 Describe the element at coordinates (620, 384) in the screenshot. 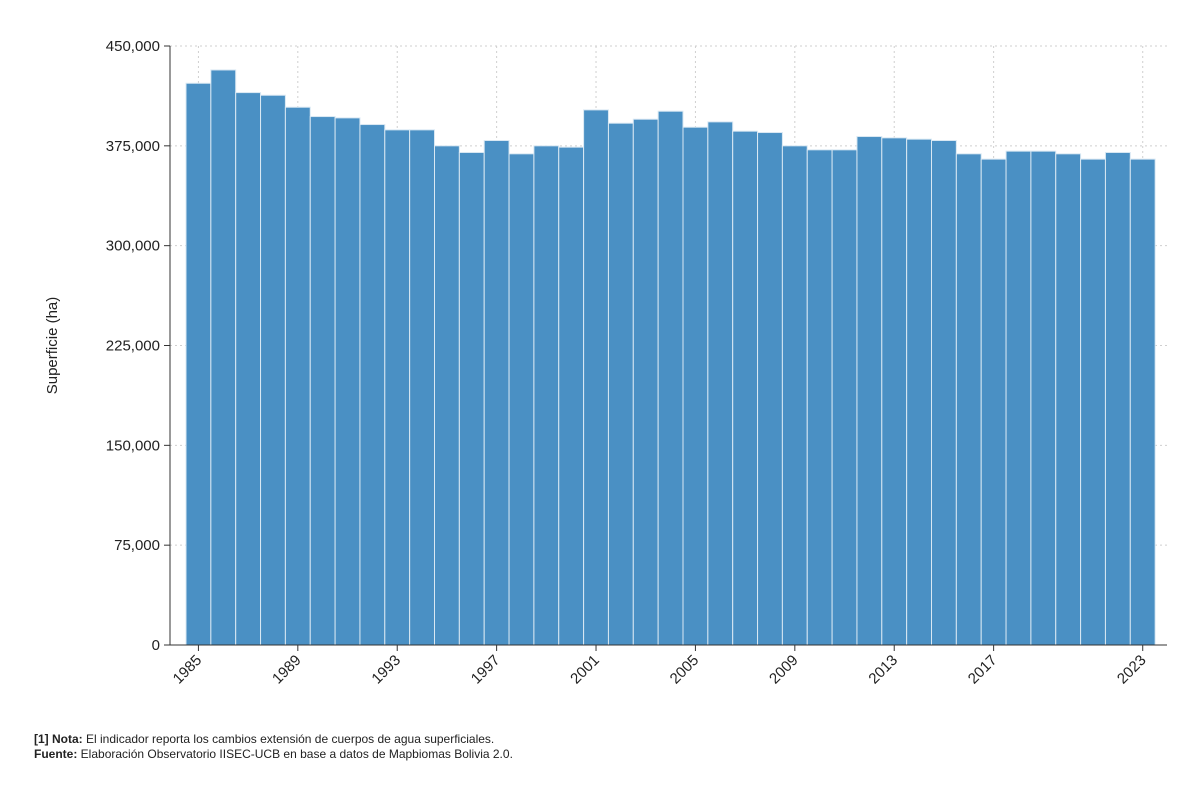

I see `bar-2002` at that location.